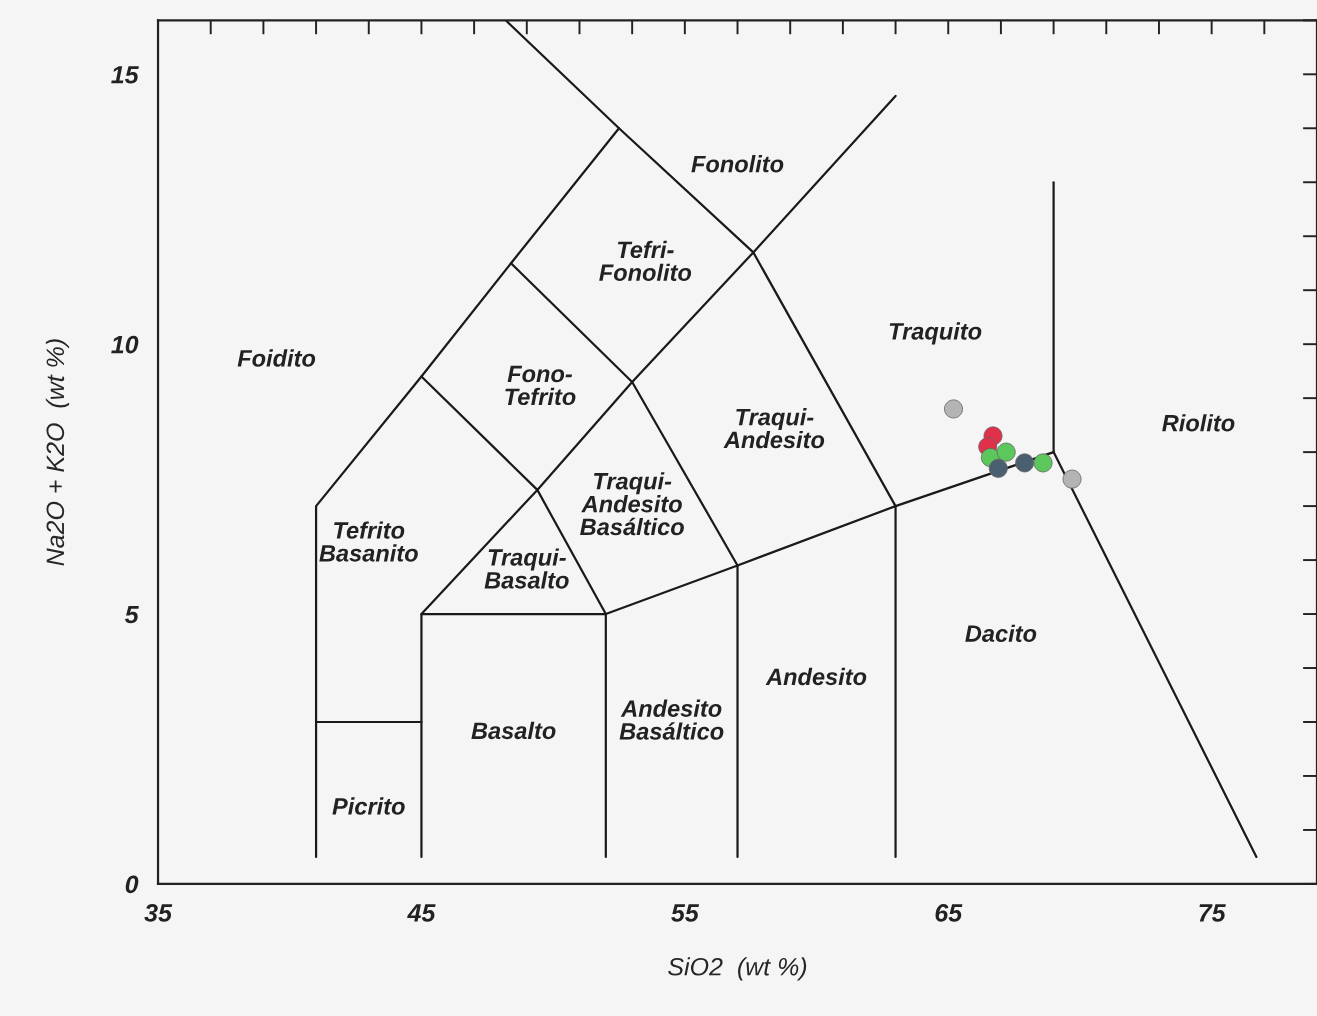 Image resolution: width=1317 pixels, height=1016 pixels. Describe the element at coordinates (131, 614) in the screenshot. I see `y-tick-label: 5` at that location.